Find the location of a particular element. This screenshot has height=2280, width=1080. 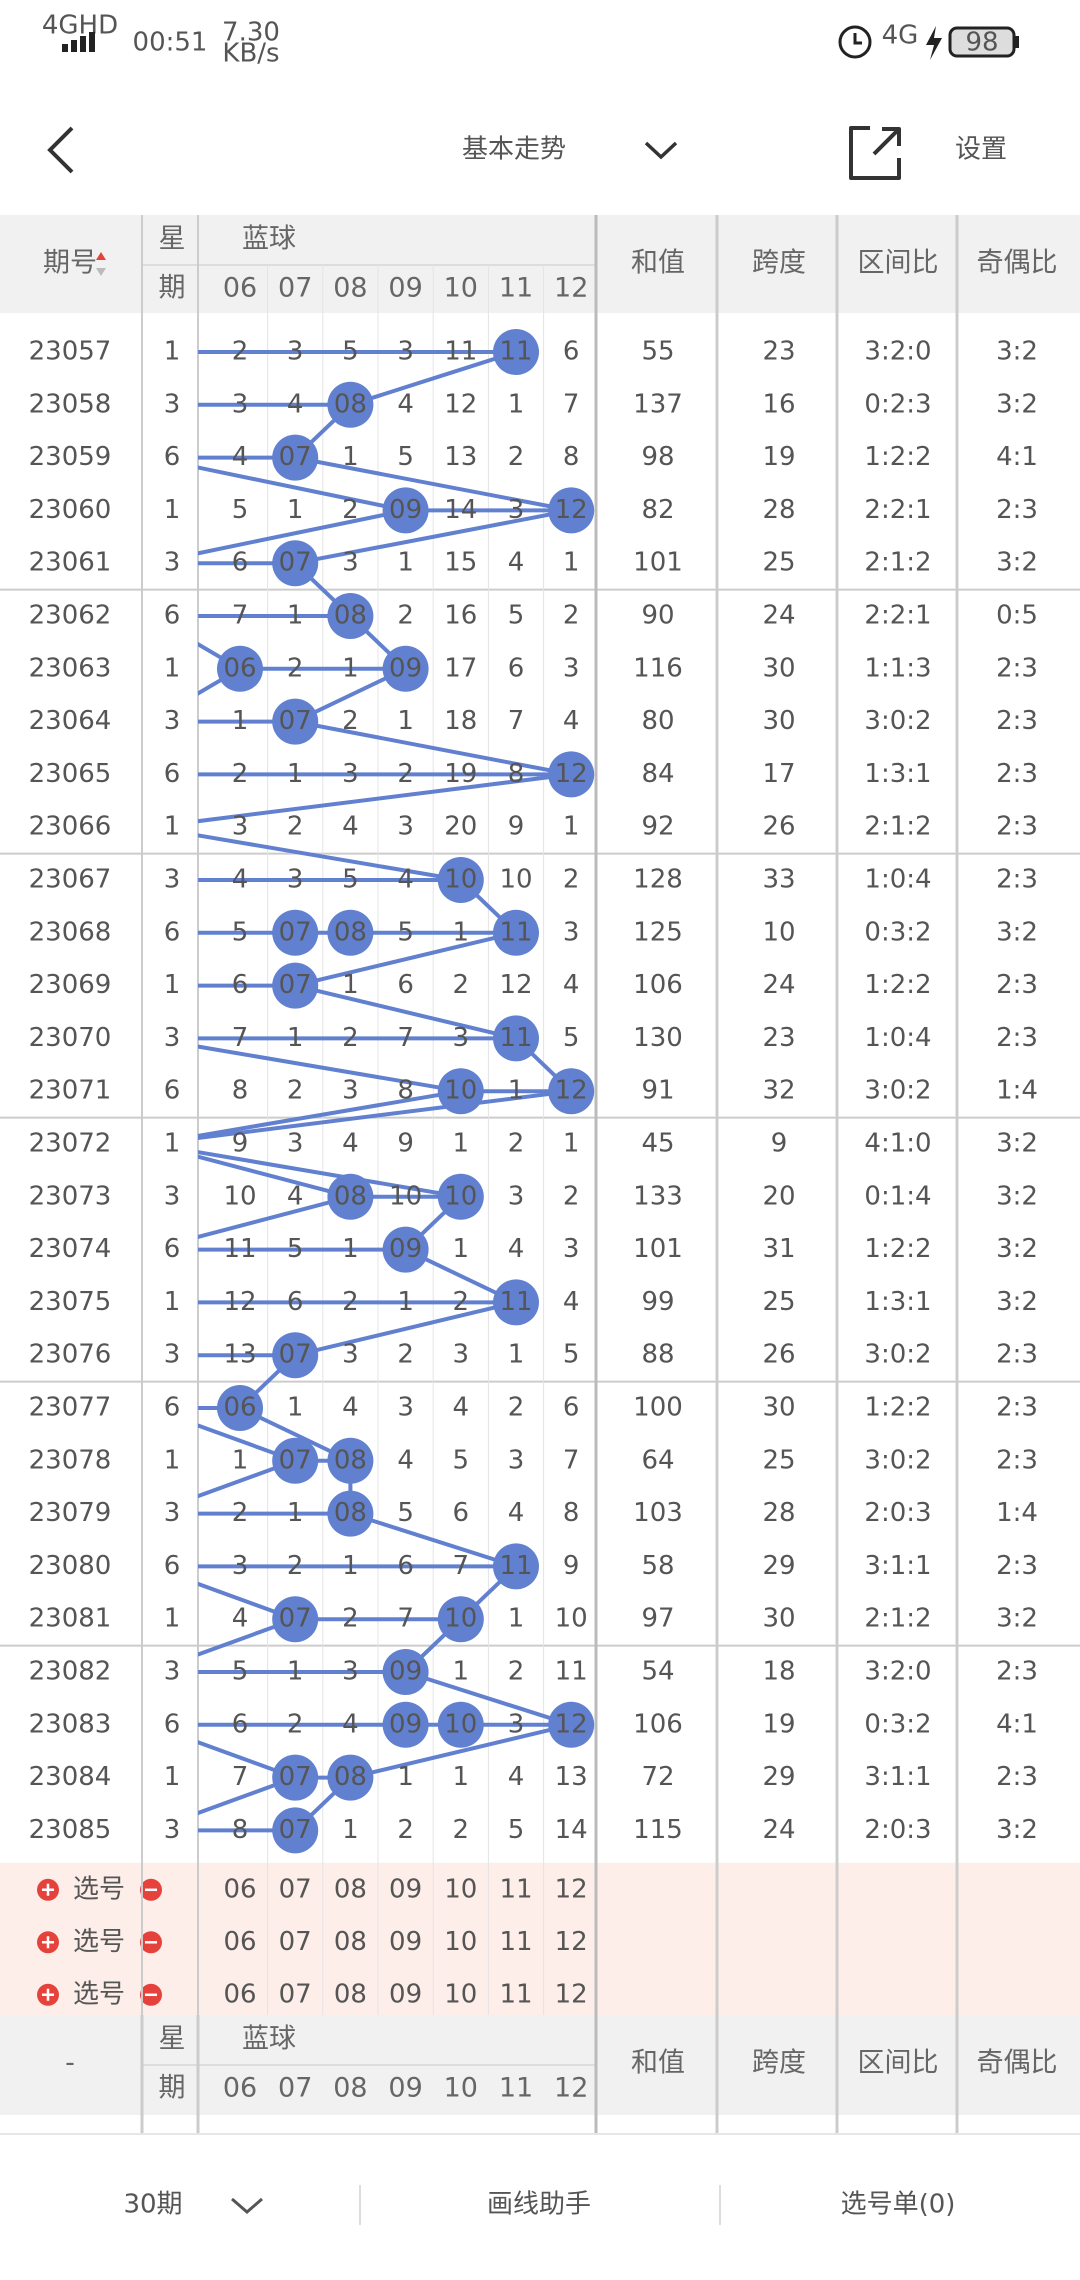

miss-count: 14 is located at coordinates (460, 510).